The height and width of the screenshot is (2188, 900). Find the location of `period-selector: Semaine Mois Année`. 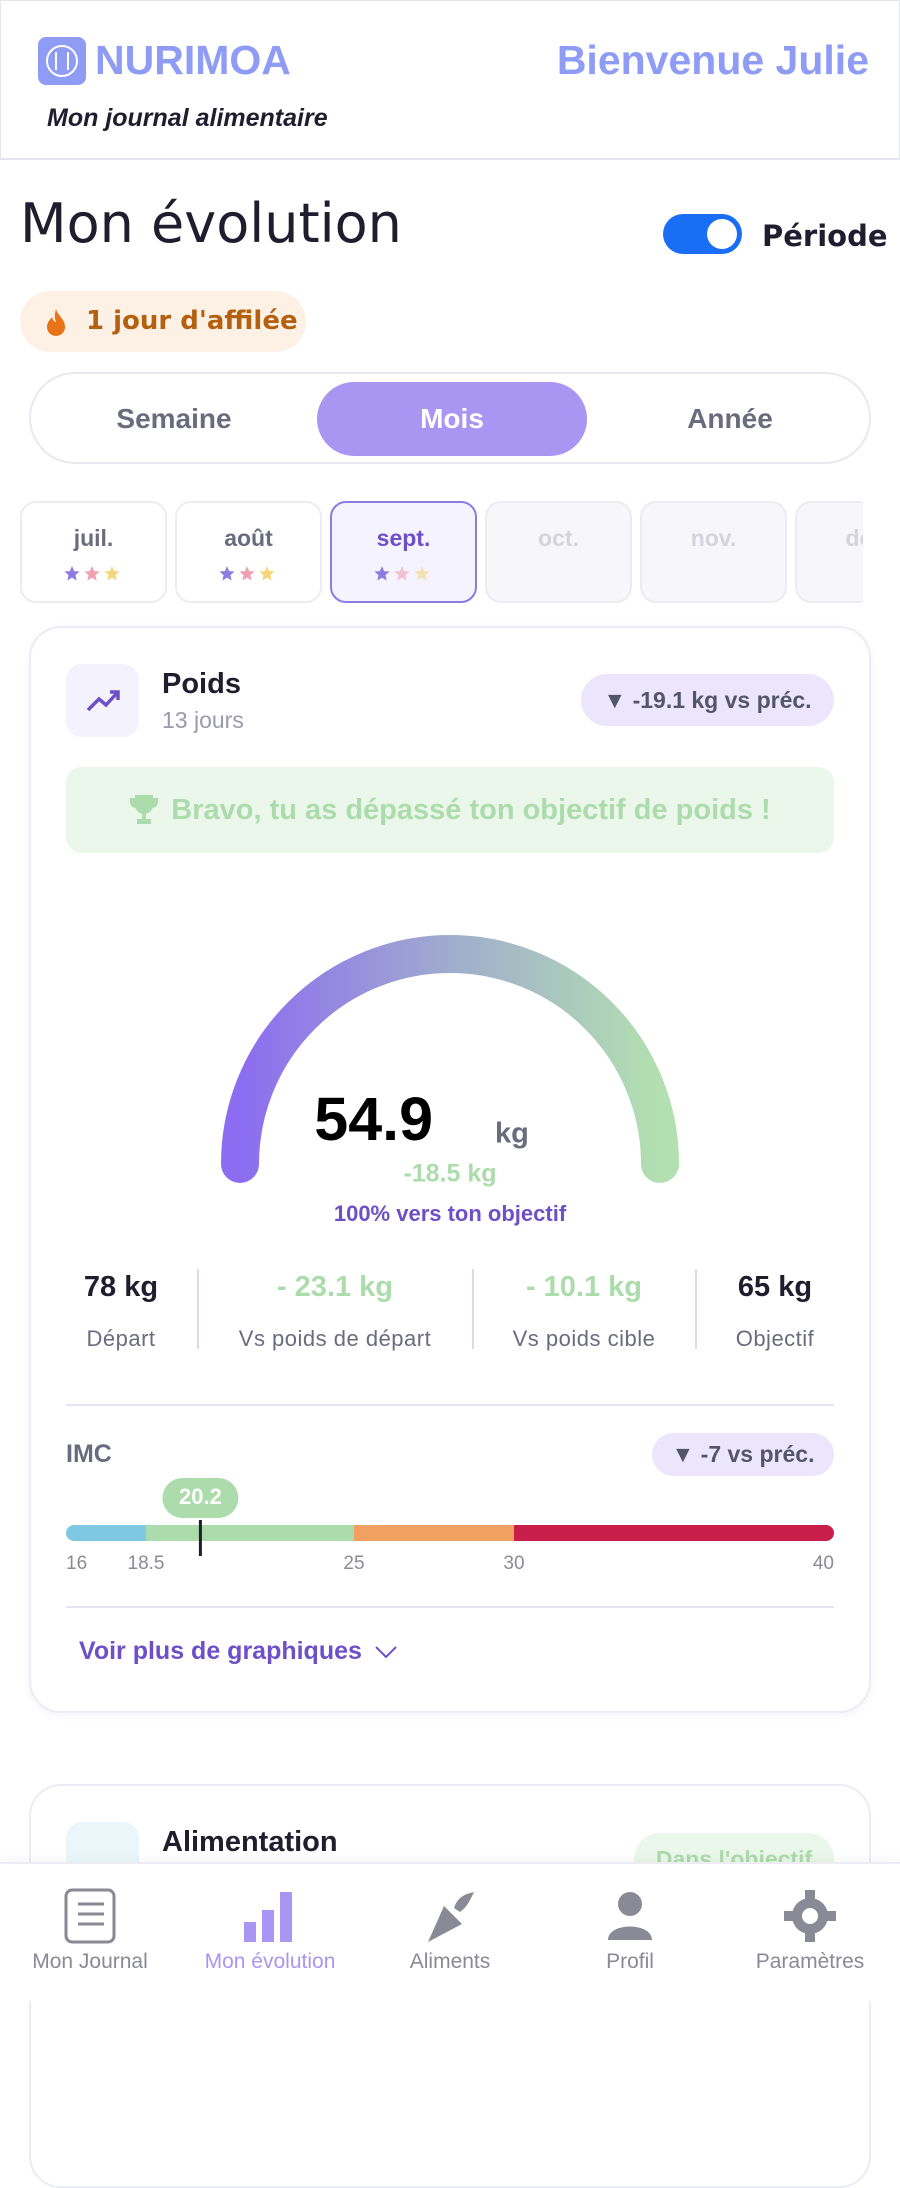

period-selector: Semaine Mois Année is located at coordinates (450, 418).